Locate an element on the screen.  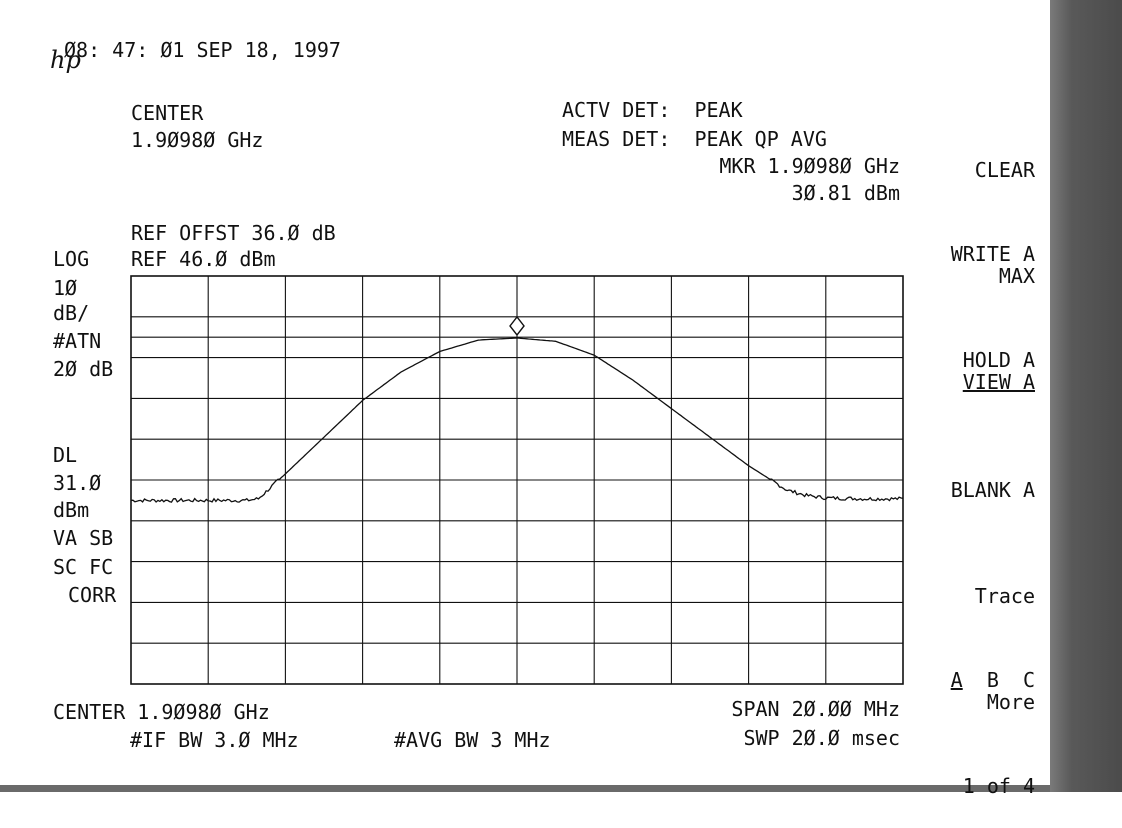
hp-logo: hp is located at coordinates (65, 60).